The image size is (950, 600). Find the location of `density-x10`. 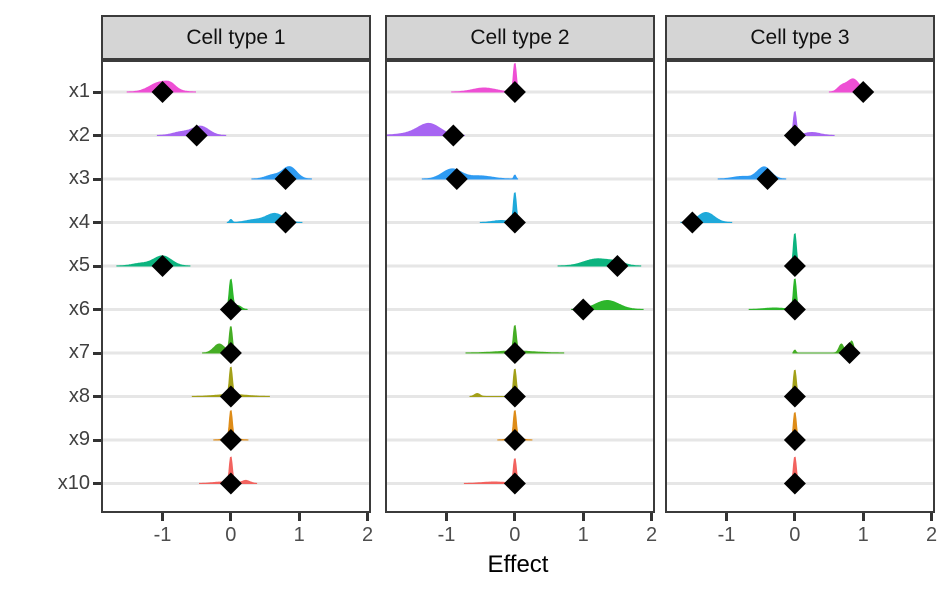

density-x10 is located at coordinates (494, 471).